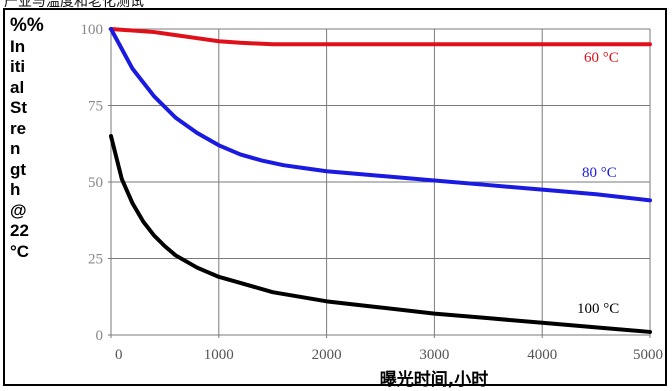 This screenshot has width=672, height=391. Describe the element at coordinates (100, 336) in the screenshot. I see `y-tick-label: 0` at that location.